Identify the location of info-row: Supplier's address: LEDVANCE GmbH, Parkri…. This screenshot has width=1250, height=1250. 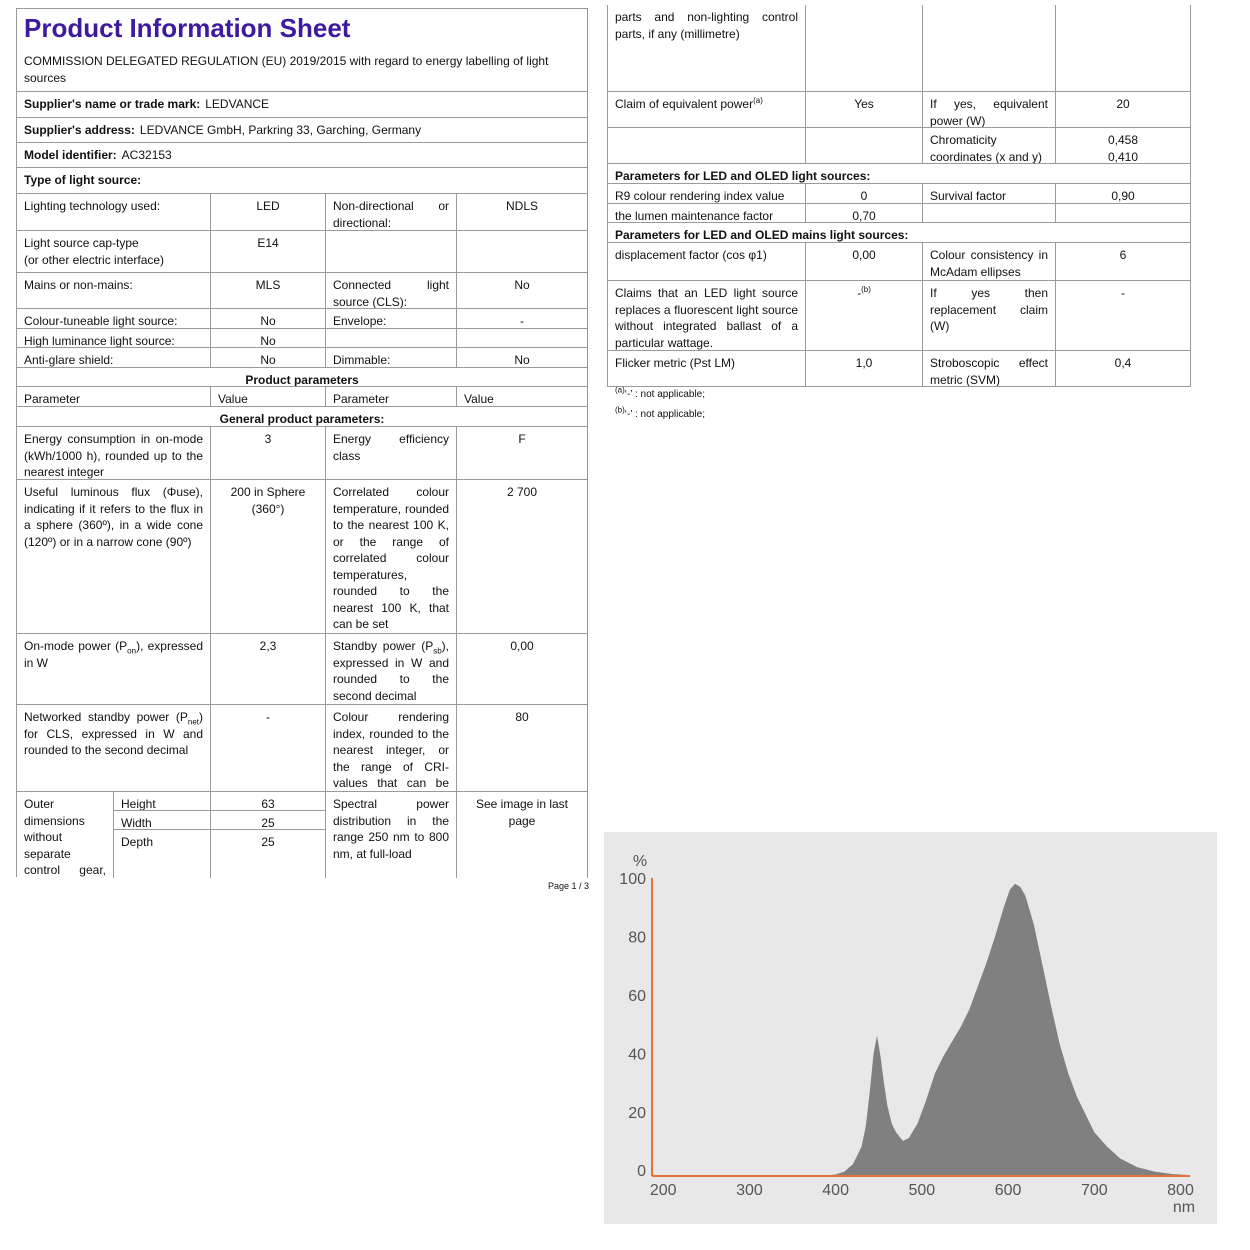
(302, 130).